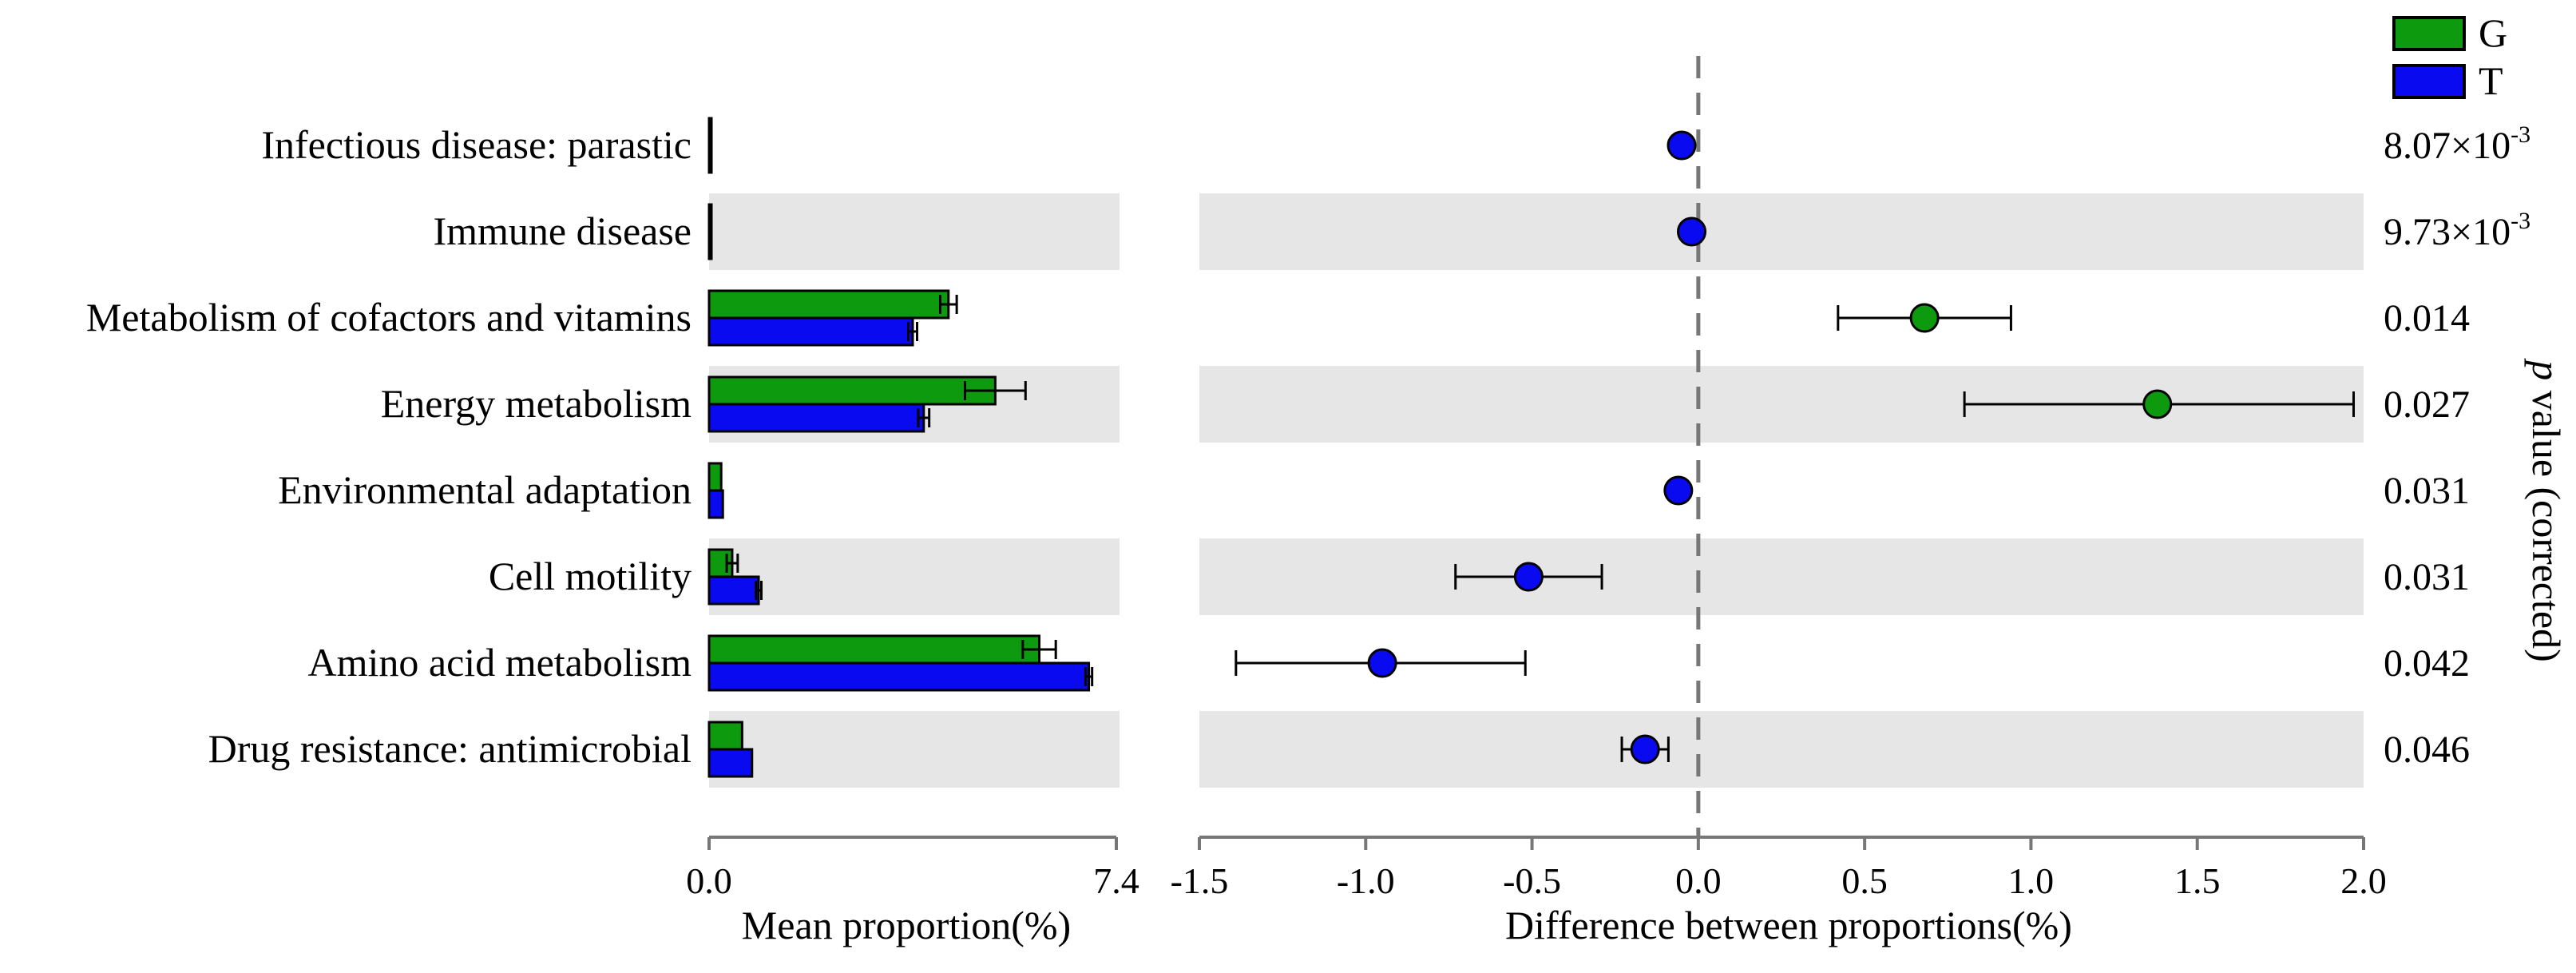 This screenshot has height=973, width=2576. What do you see at coordinates (725, 736) in the screenshot?
I see `bar-g-drug-resistance-antimicrobial` at bounding box center [725, 736].